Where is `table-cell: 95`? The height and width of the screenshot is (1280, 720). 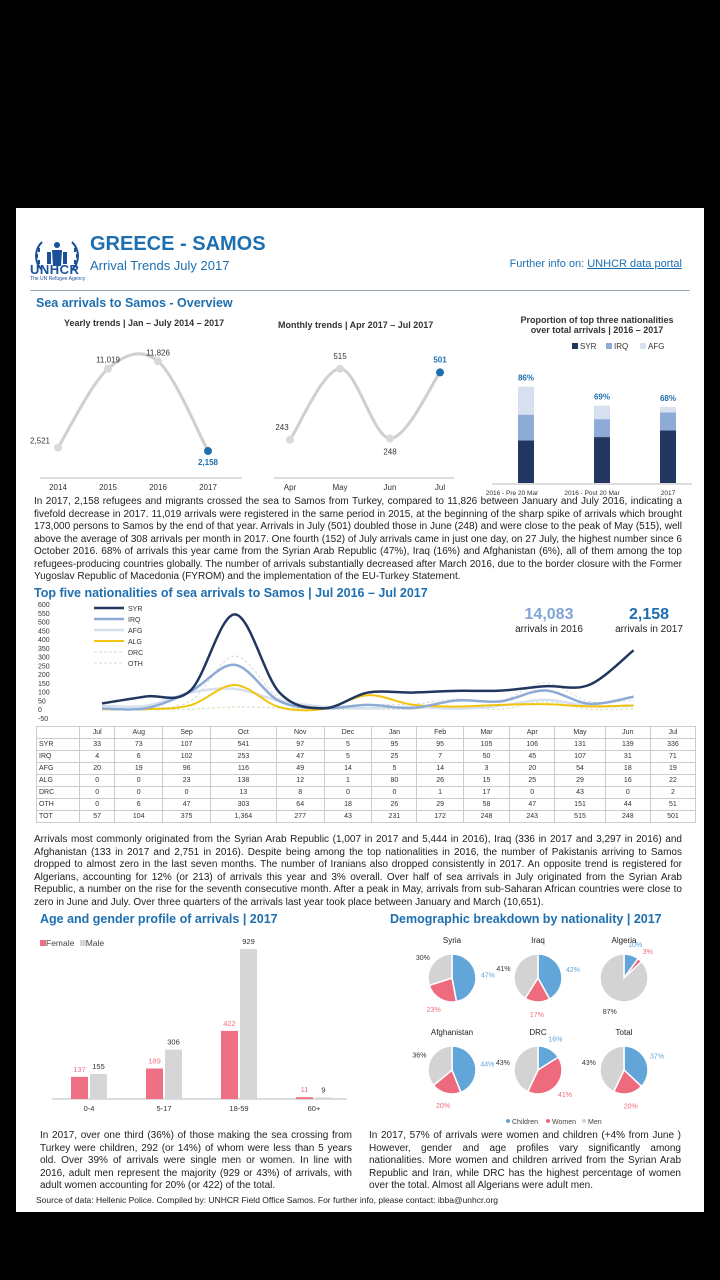
table-cell: 95 is located at coordinates (394, 744).